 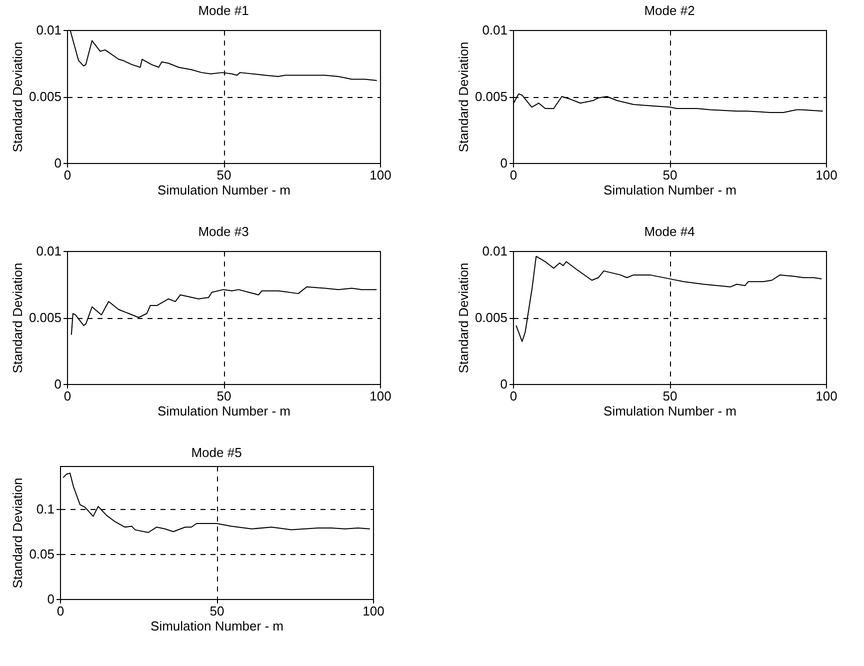 I want to click on chart-title: Mode #3, so click(x=223, y=231).